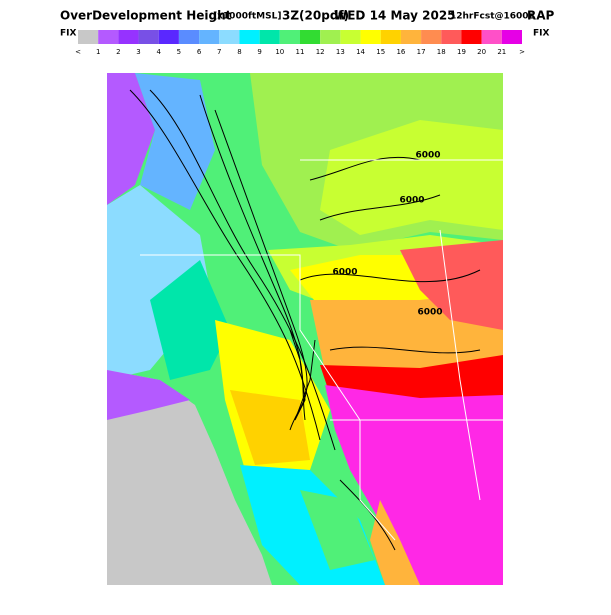 This screenshot has width=611, height=615. Describe the element at coordinates (98, 52) in the screenshot. I see `colorbar-label: 1` at that location.